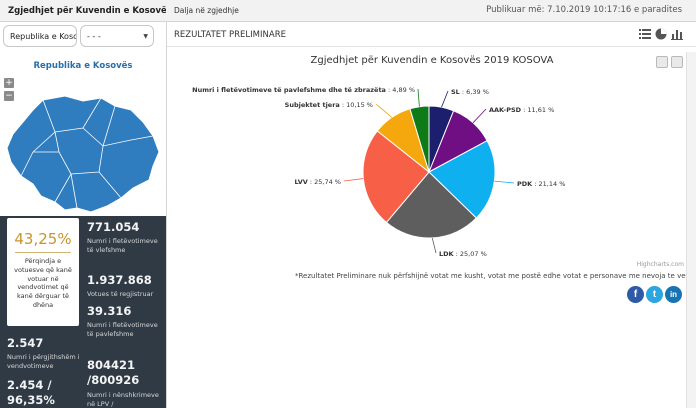 This screenshot has width=696, height=408. I want to click on panel-title: REZULTATET PRELIMINARE, so click(230, 35).